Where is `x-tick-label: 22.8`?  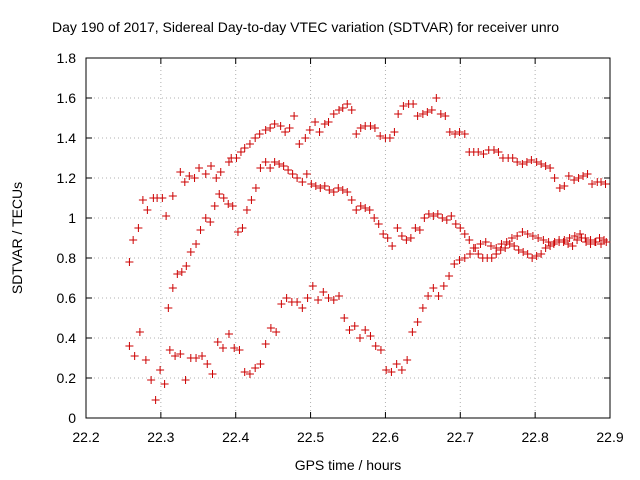
x-tick-label: 22.8 is located at coordinates (535, 437).